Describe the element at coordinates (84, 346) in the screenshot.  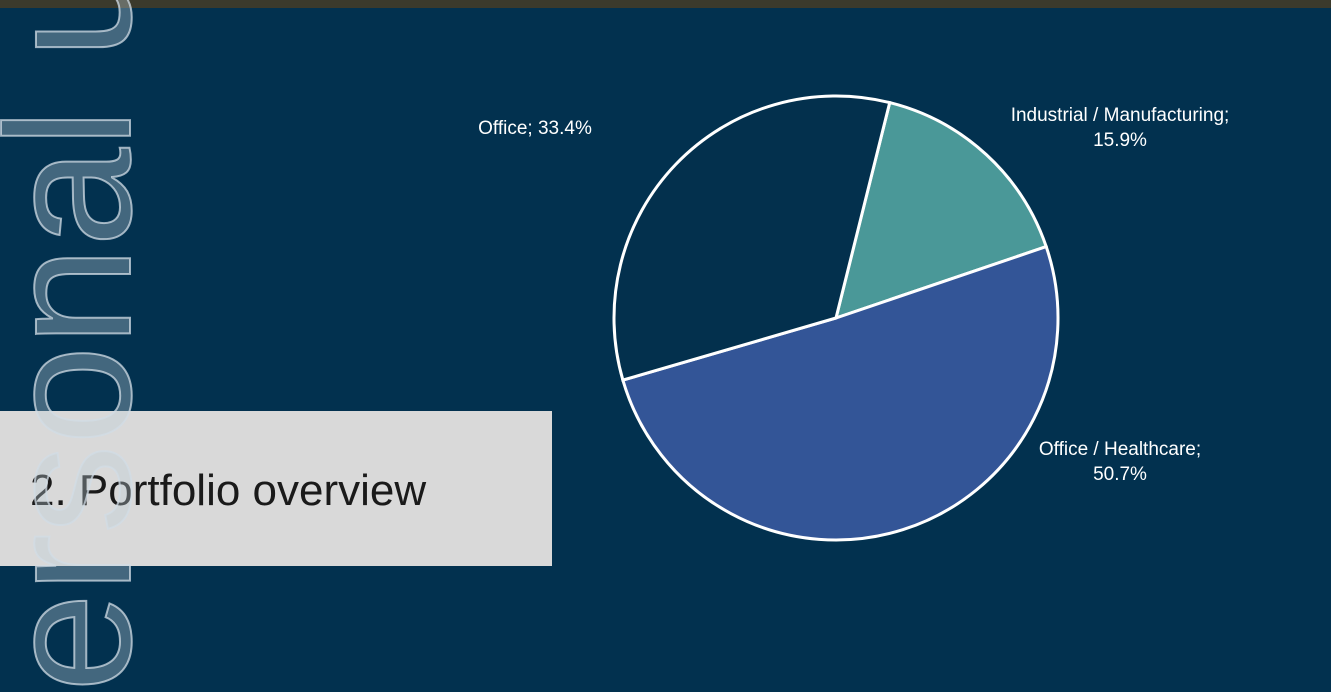
I see `watermark: ersonal us` at that location.